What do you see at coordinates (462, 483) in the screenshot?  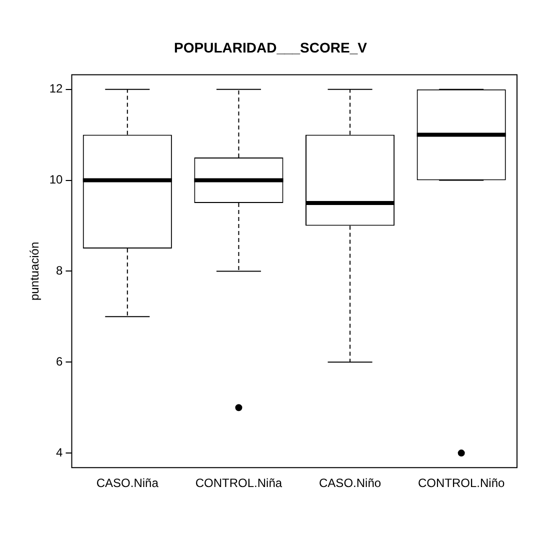 I see `x-tick-label: CONTROL.Niño` at bounding box center [462, 483].